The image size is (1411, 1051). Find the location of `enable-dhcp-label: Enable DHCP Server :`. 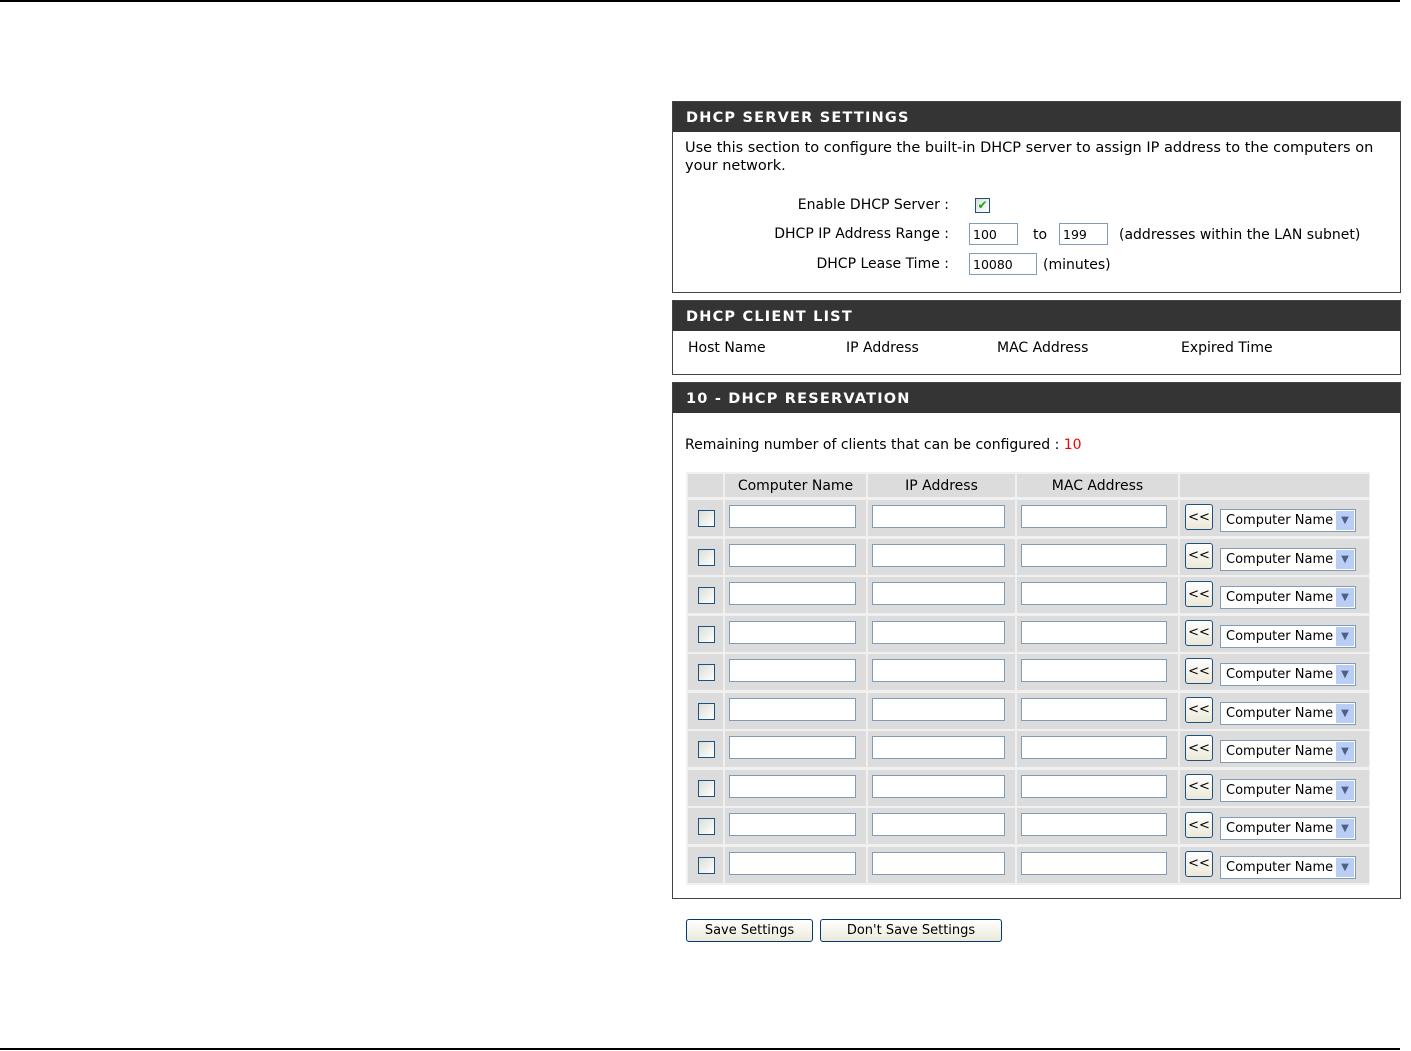

enable-dhcp-label: Enable DHCP Server : is located at coordinates (873, 205).